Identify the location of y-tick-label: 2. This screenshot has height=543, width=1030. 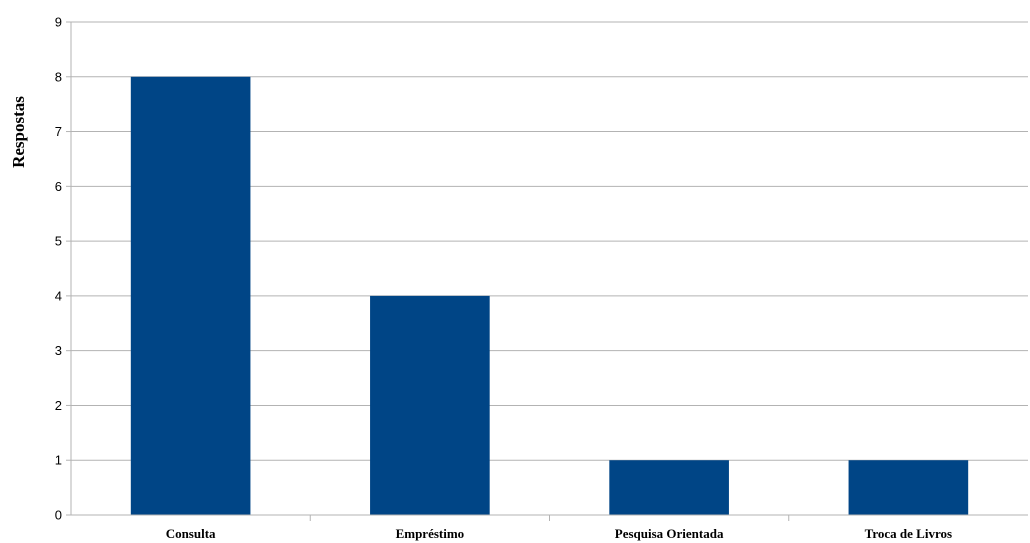
(58, 405).